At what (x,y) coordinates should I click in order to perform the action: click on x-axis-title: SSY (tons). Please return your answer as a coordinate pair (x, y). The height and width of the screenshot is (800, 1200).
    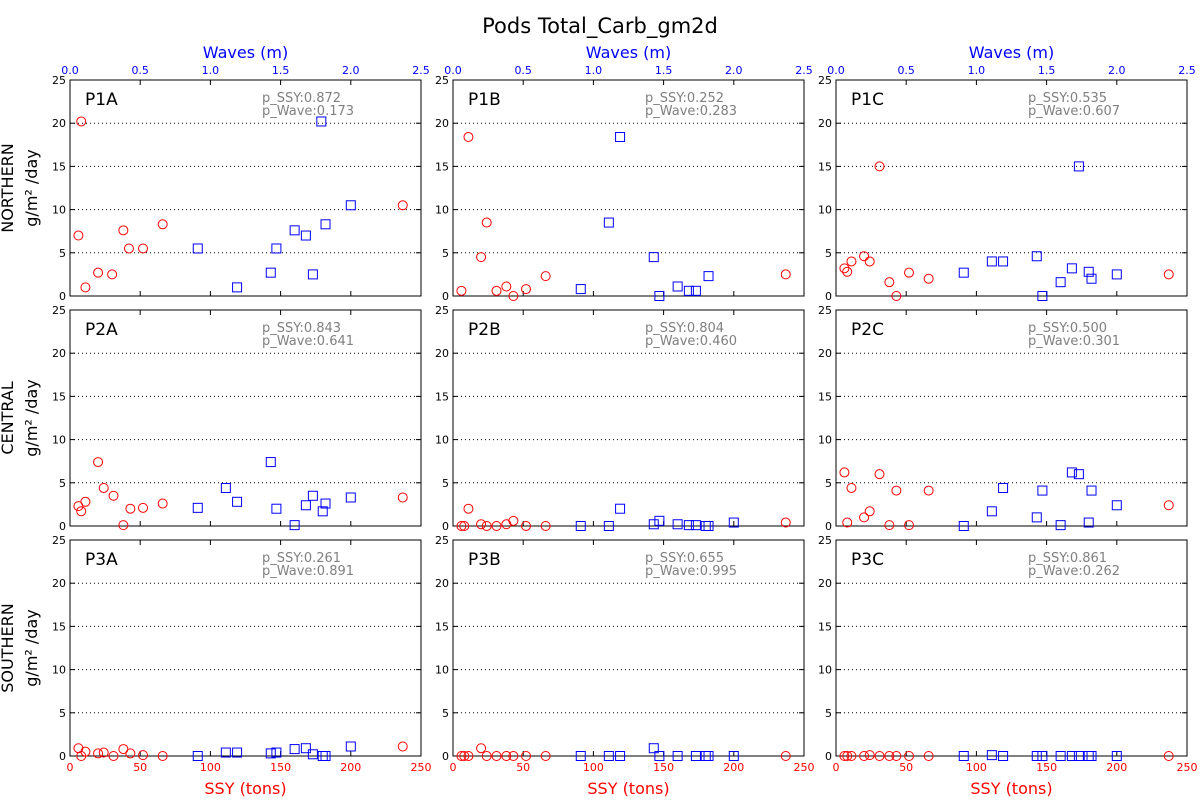
    Looking at the image, I should click on (245, 788).